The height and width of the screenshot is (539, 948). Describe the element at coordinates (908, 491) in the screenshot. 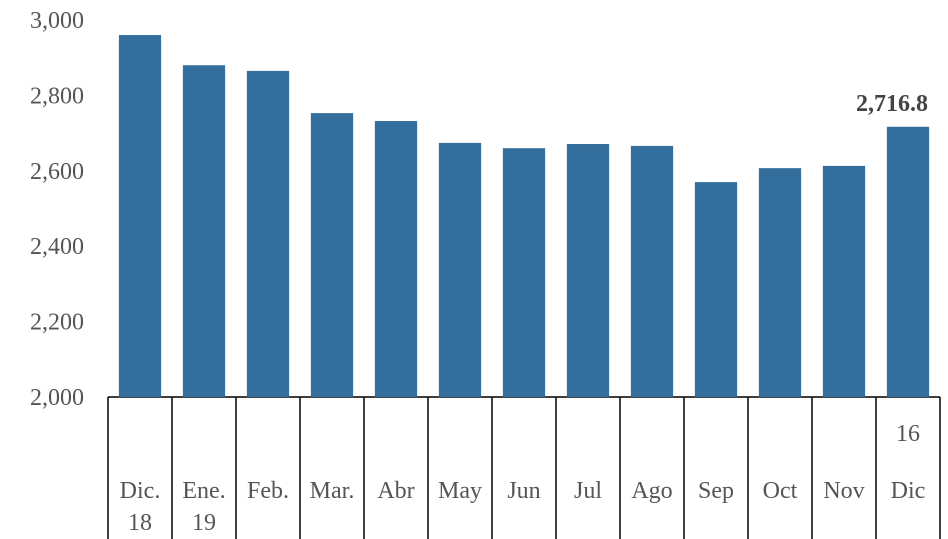

I see `x-tick-label: Dic` at that location.